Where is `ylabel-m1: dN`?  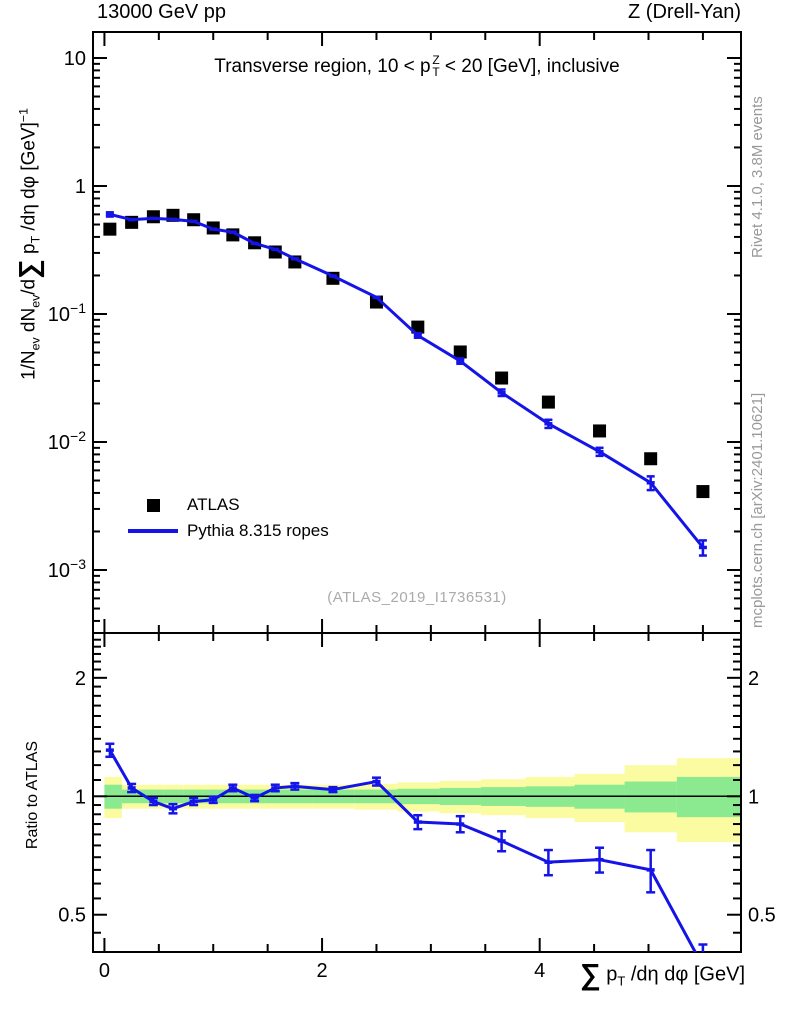
ylabel-m1: dN is located at coordinates (29, 322).